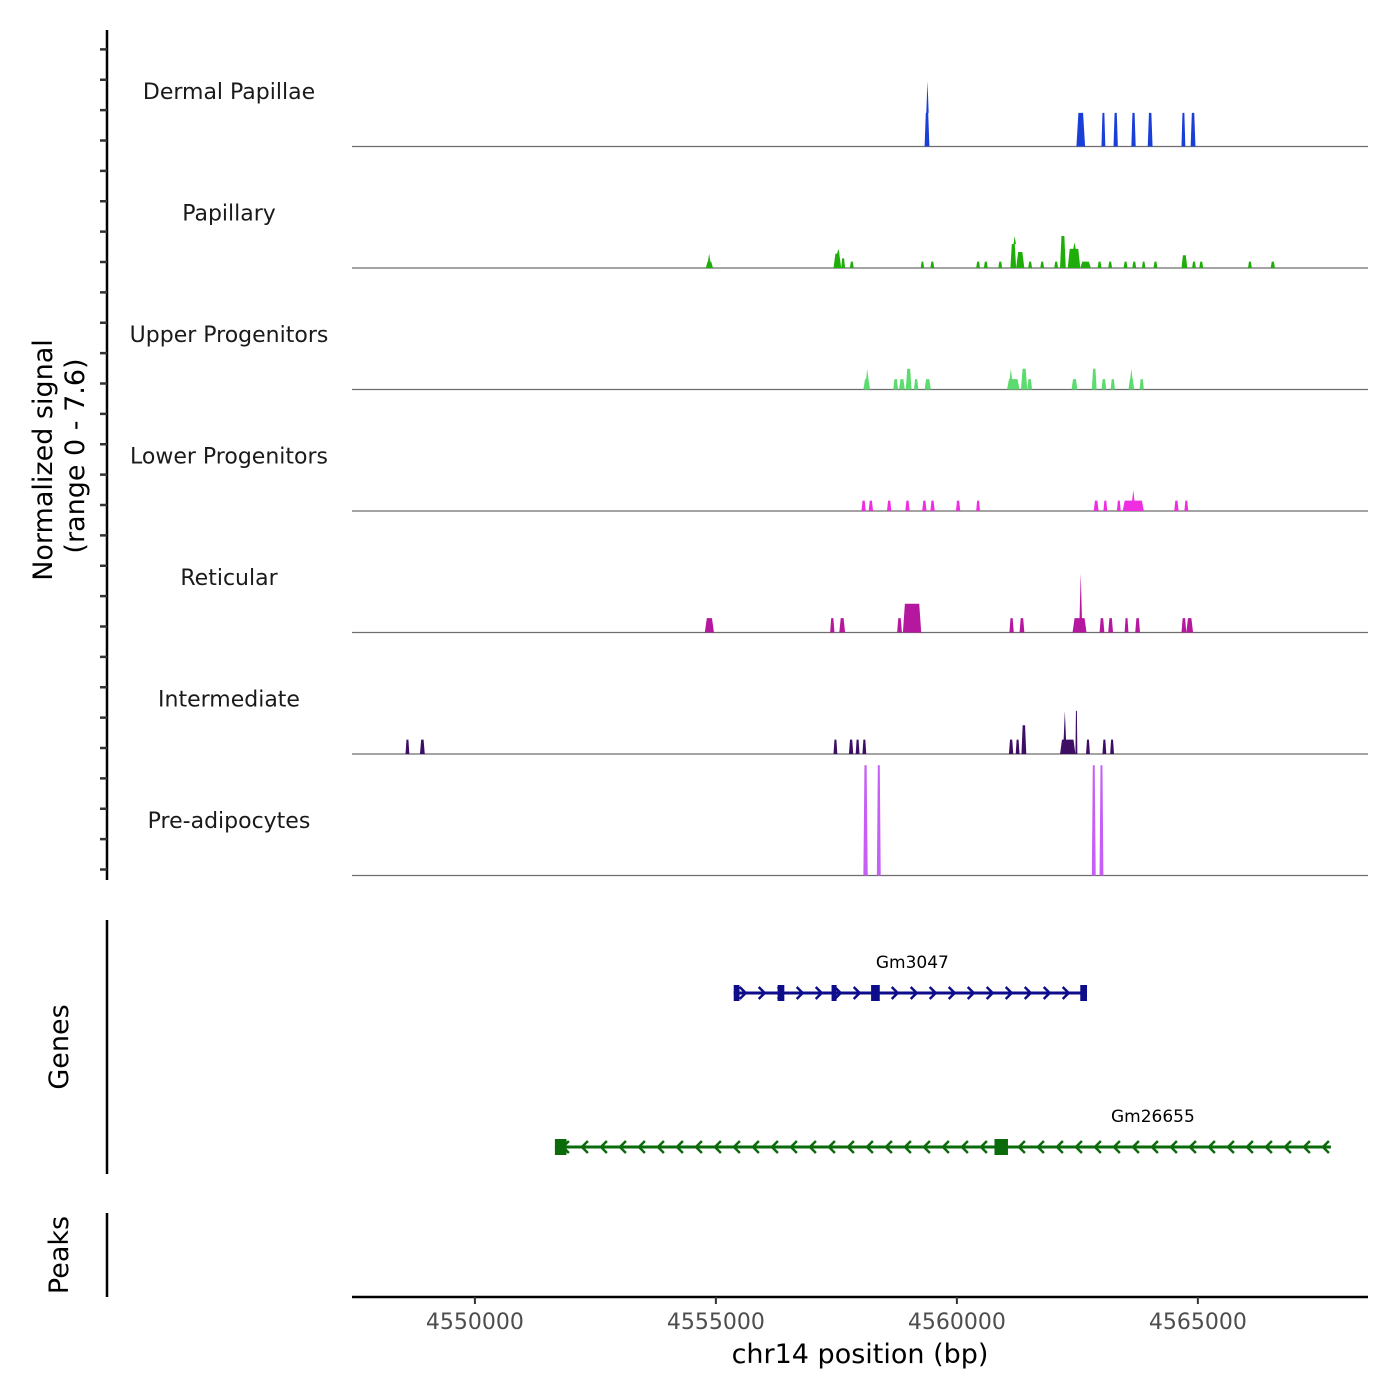 The image size is (1400, 1400). I want to click on peaks-panel-label: Peaks, so click(59, 1255).